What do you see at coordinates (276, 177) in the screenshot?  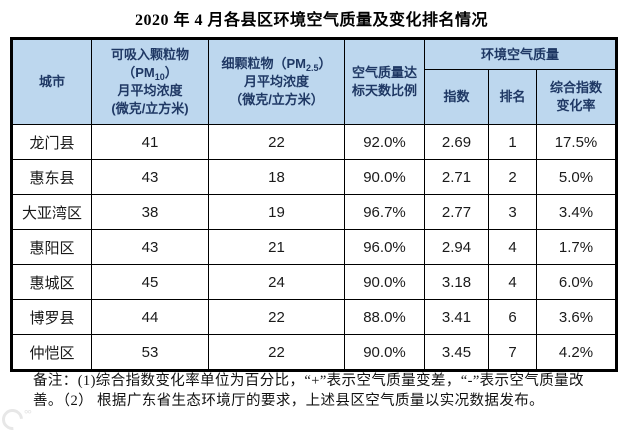 I see `pm25-cell: 18` at bounding box center [276, 177].